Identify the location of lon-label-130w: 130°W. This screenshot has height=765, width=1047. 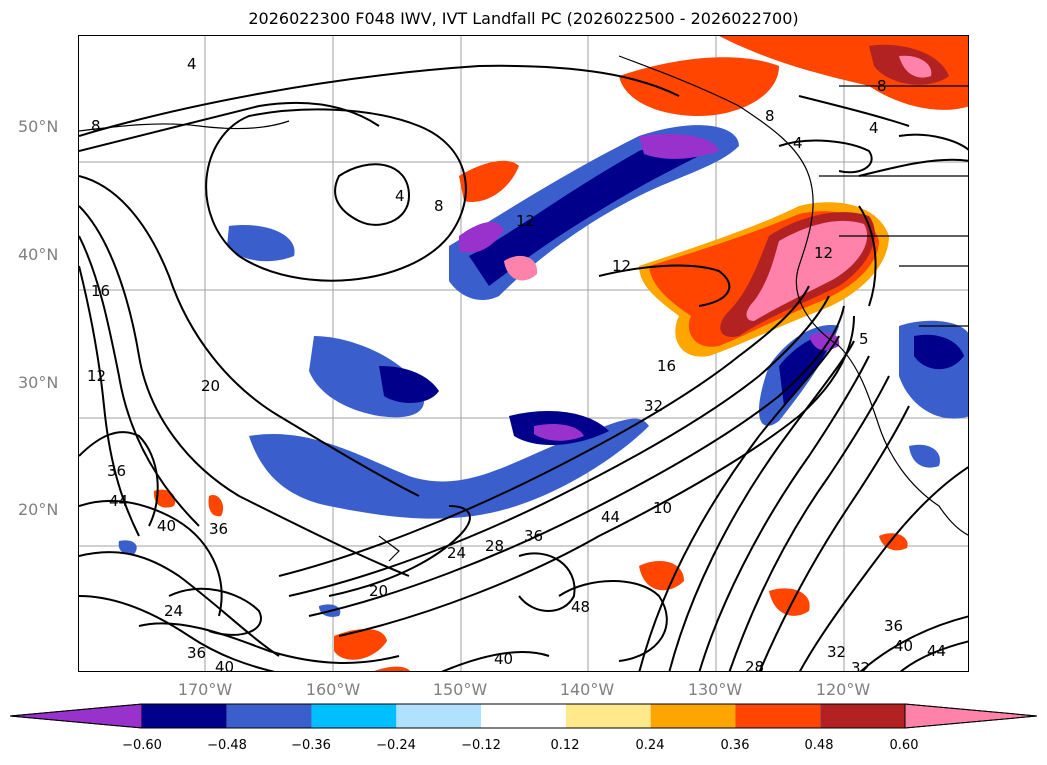
(715, 689).